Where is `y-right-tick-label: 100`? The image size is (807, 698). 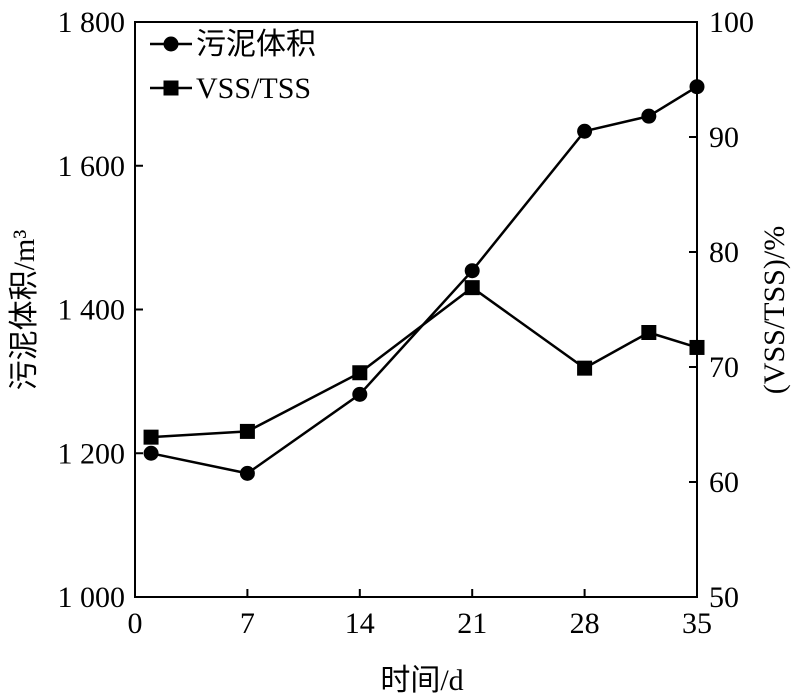
y-right-tick-label: 100 is located at coordinates (731, 22).